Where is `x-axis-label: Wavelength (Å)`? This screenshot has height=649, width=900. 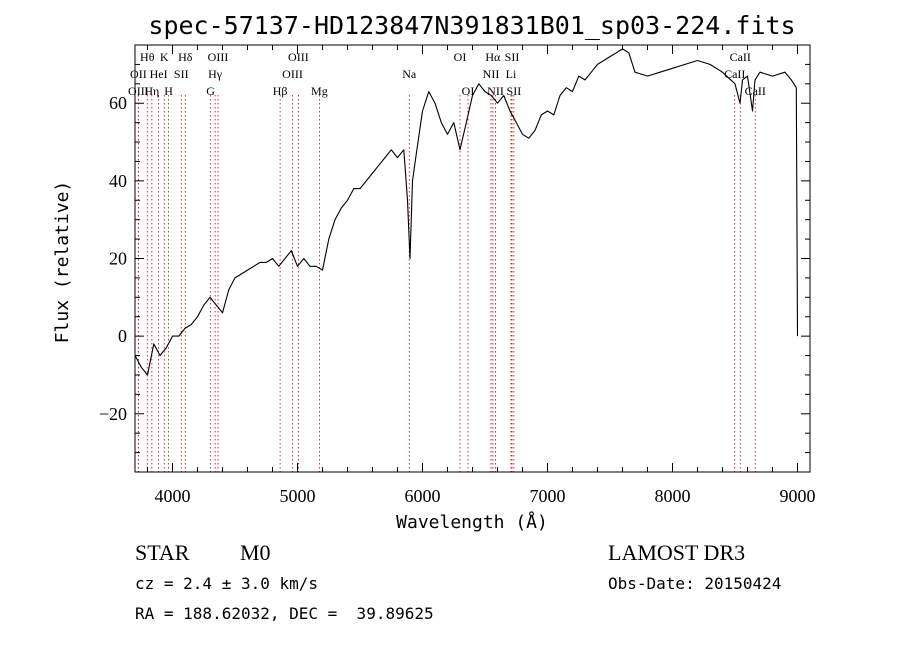 x-axis-label: Wavelength (Å) is located at coordinates (472, 522).